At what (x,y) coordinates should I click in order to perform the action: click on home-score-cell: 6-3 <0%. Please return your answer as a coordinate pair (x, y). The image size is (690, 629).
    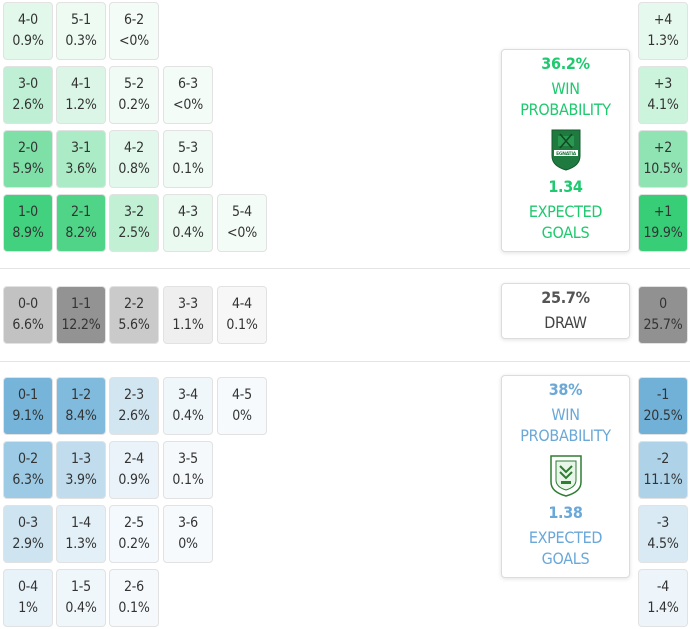
    Looking at the image, I should click on (188, 95).